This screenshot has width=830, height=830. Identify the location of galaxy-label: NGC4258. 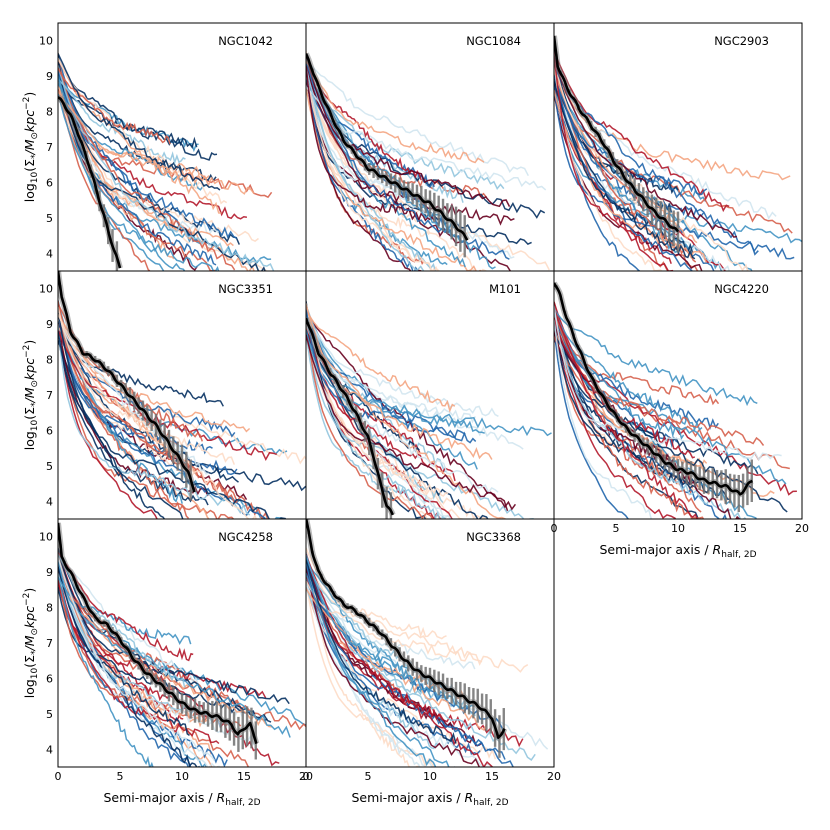
(245, 537).